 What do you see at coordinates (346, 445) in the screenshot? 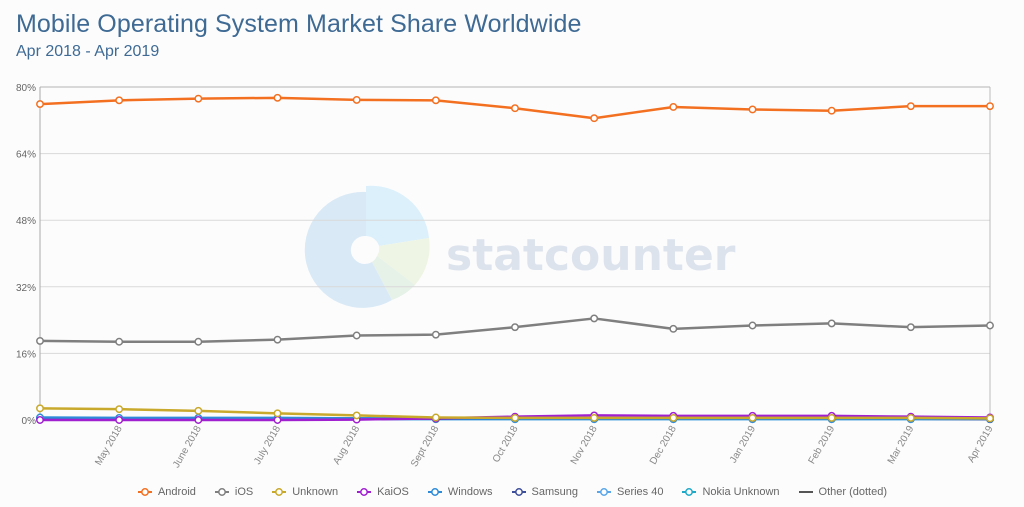
I see `x-tick-label: Aug 2018` at bounding box center [346, 445].